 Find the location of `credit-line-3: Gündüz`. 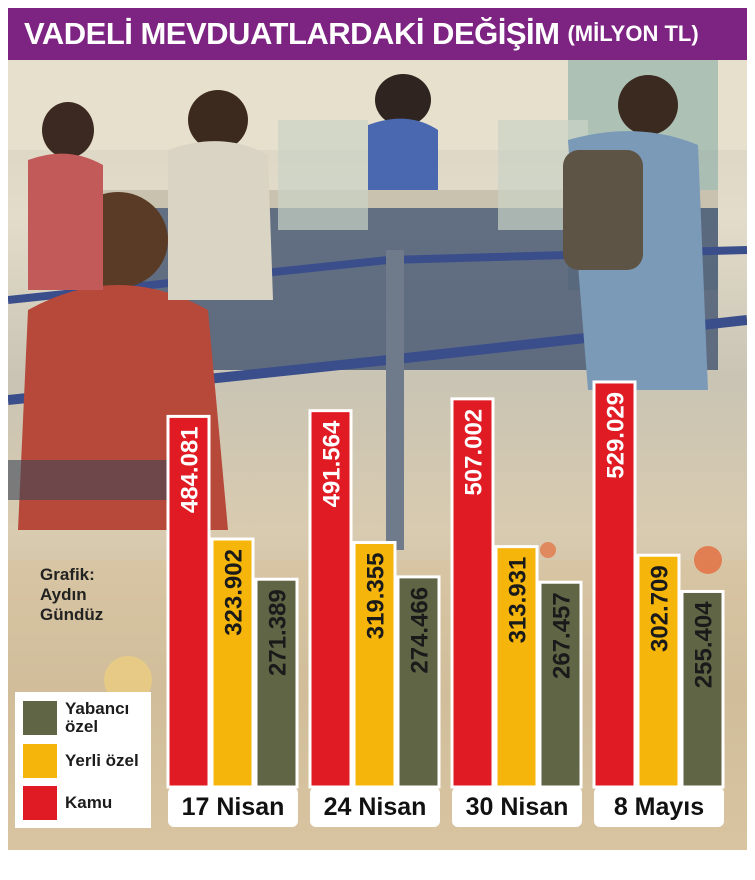

credit-line-3: Gündüz is located at coordinates (72, 614).